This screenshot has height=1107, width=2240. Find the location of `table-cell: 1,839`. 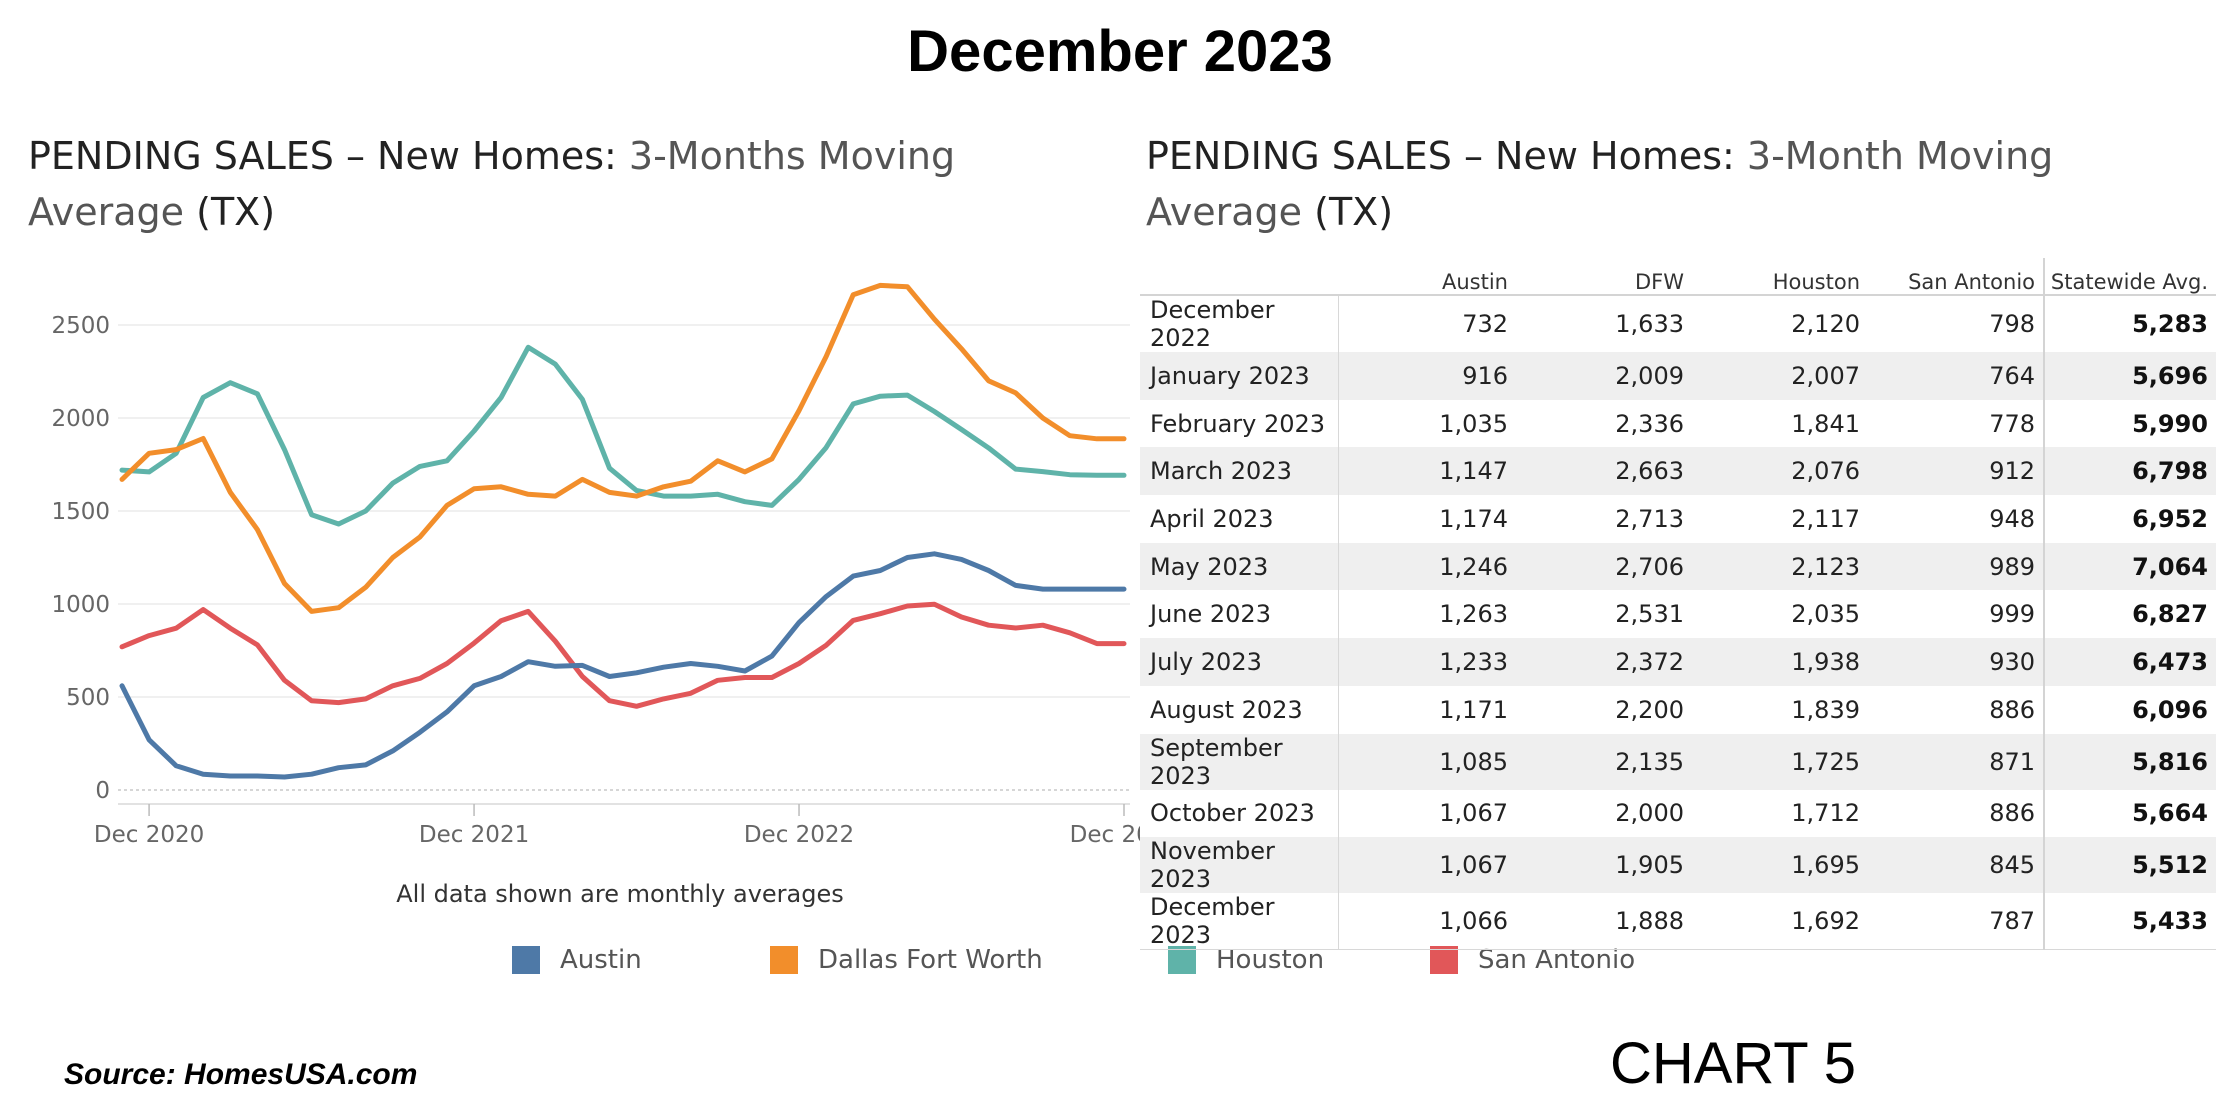

table-cell: 1,839 is located at coordinates (1825, 709).